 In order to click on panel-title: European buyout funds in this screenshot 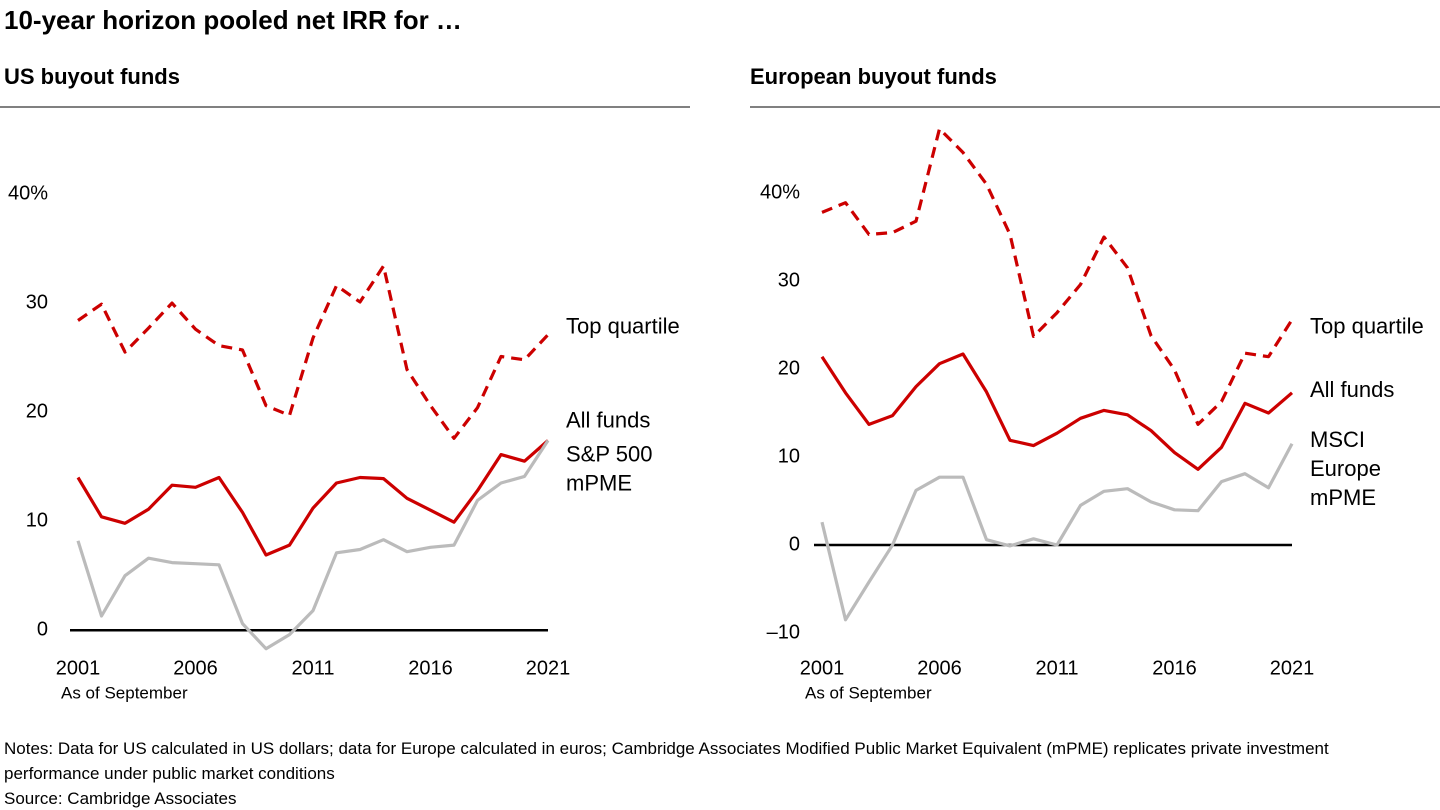, I will do `click(873, 76)`.